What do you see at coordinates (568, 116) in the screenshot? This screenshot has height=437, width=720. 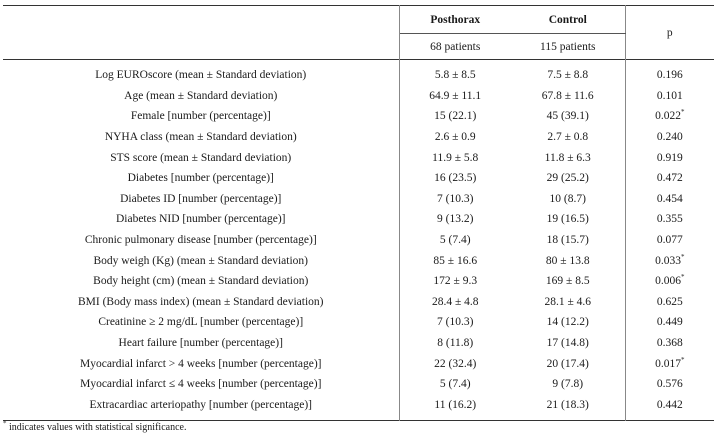 I see `control-value: 45 (39.1)` at bounding box center [568, 116].